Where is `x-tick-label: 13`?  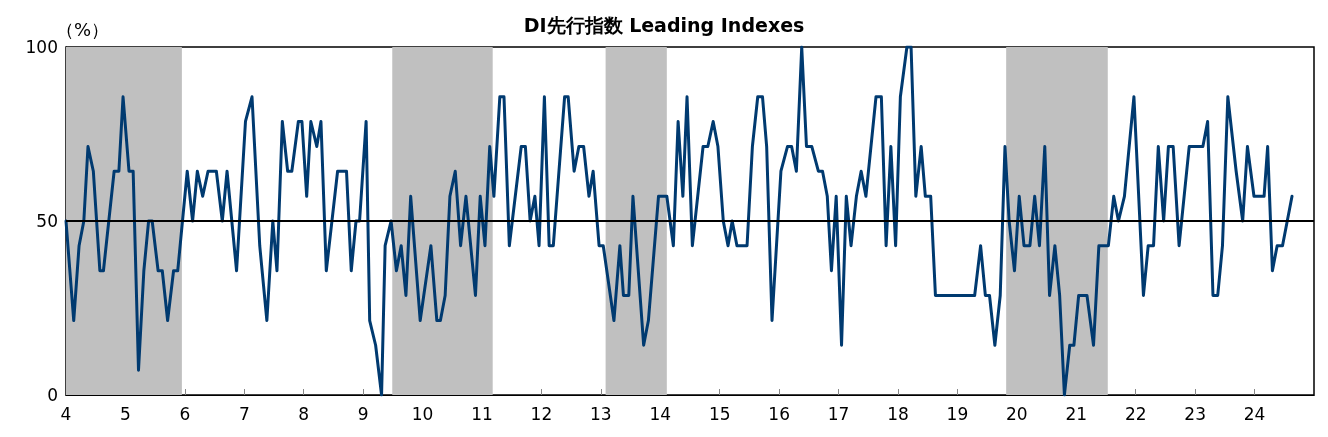
x-tick-label: 13 is located at coordinates (601, 413).